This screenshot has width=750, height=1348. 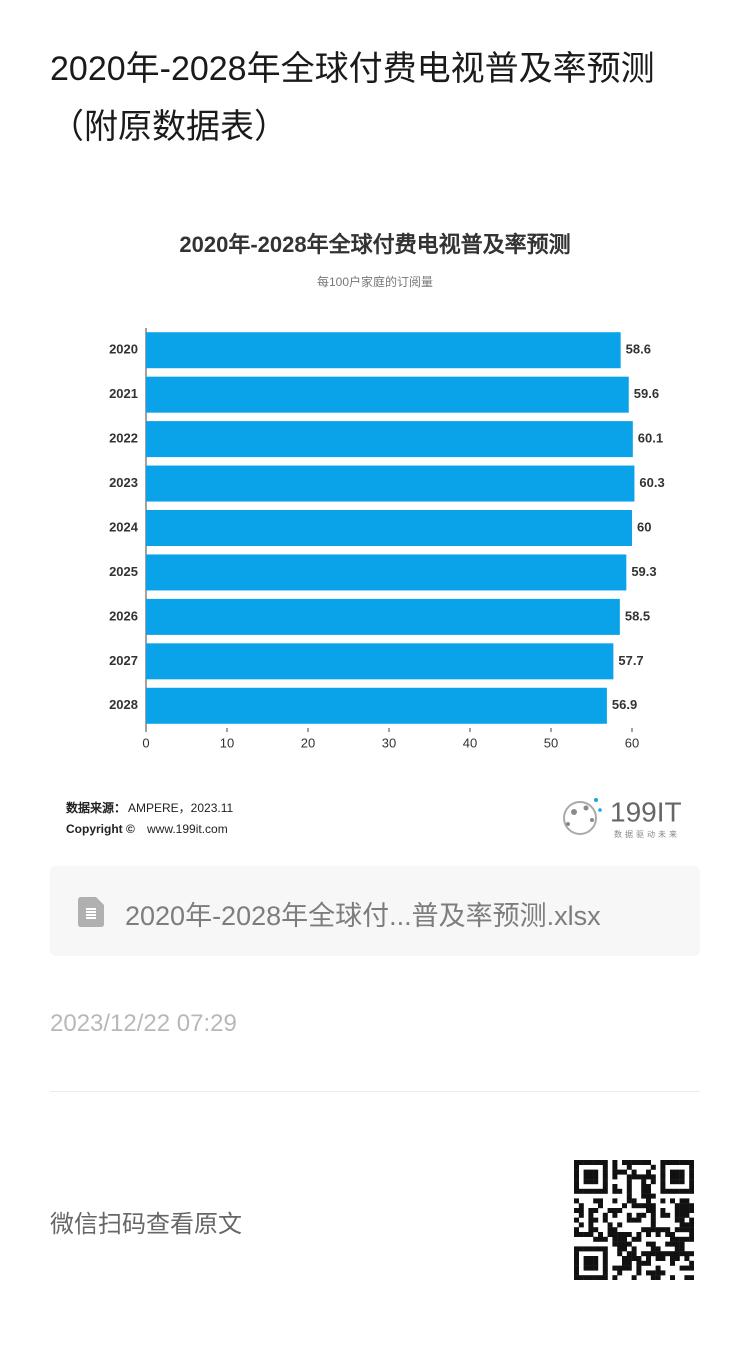 I want to click on attachment: 2020年-2028年全球付...普及率预测.xlsx, so click(x=375, y=911).